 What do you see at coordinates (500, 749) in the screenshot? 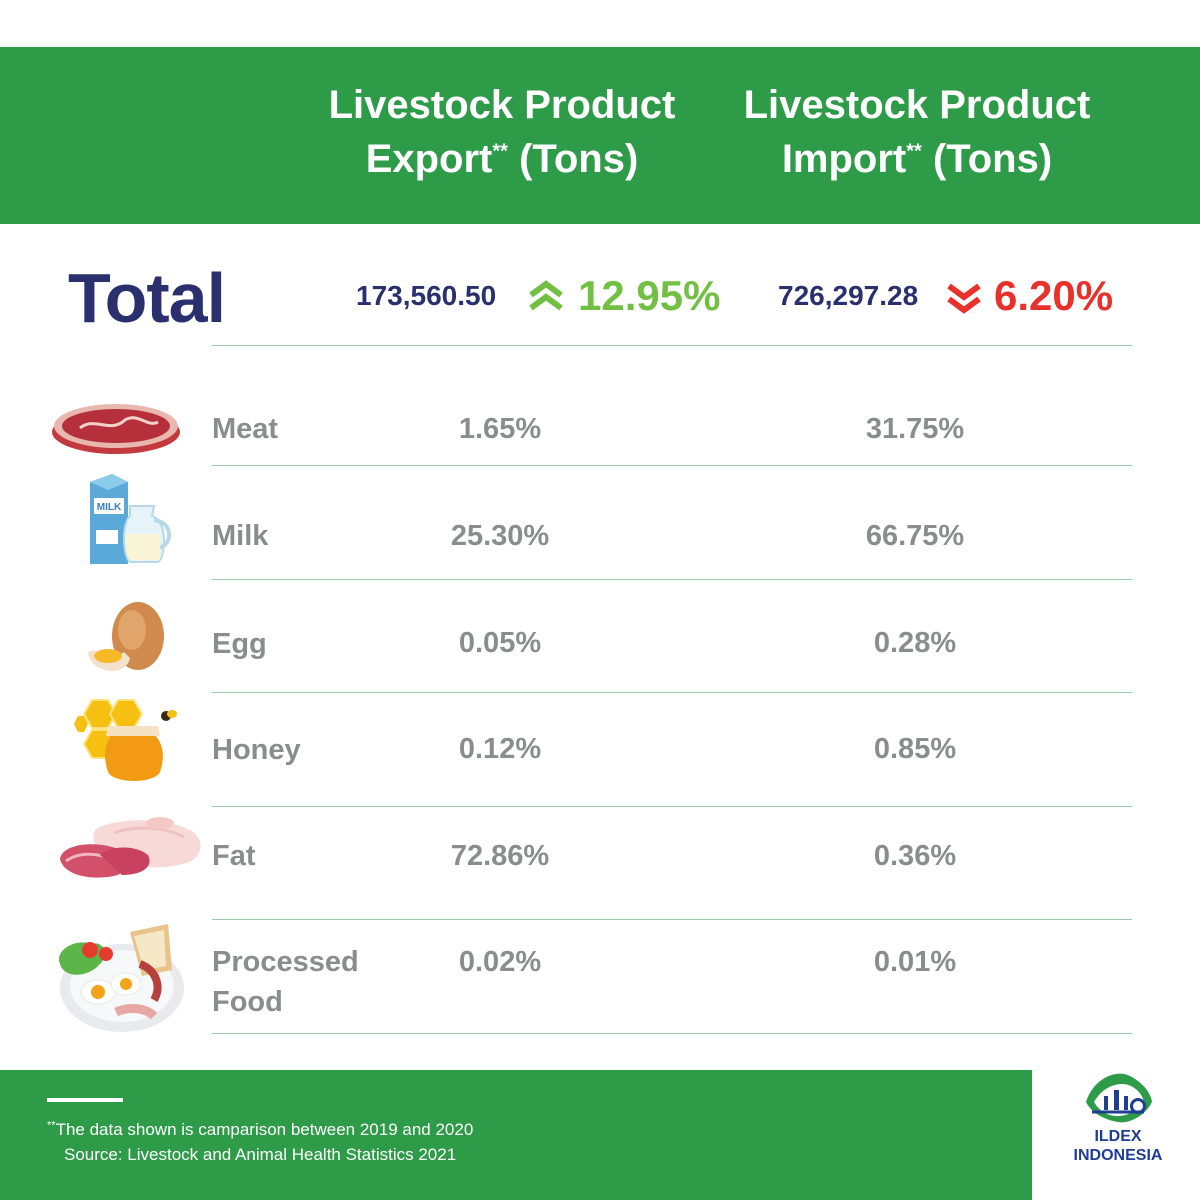
I see `honey-export-share: 0.12%` at bounding box center [500, 749].